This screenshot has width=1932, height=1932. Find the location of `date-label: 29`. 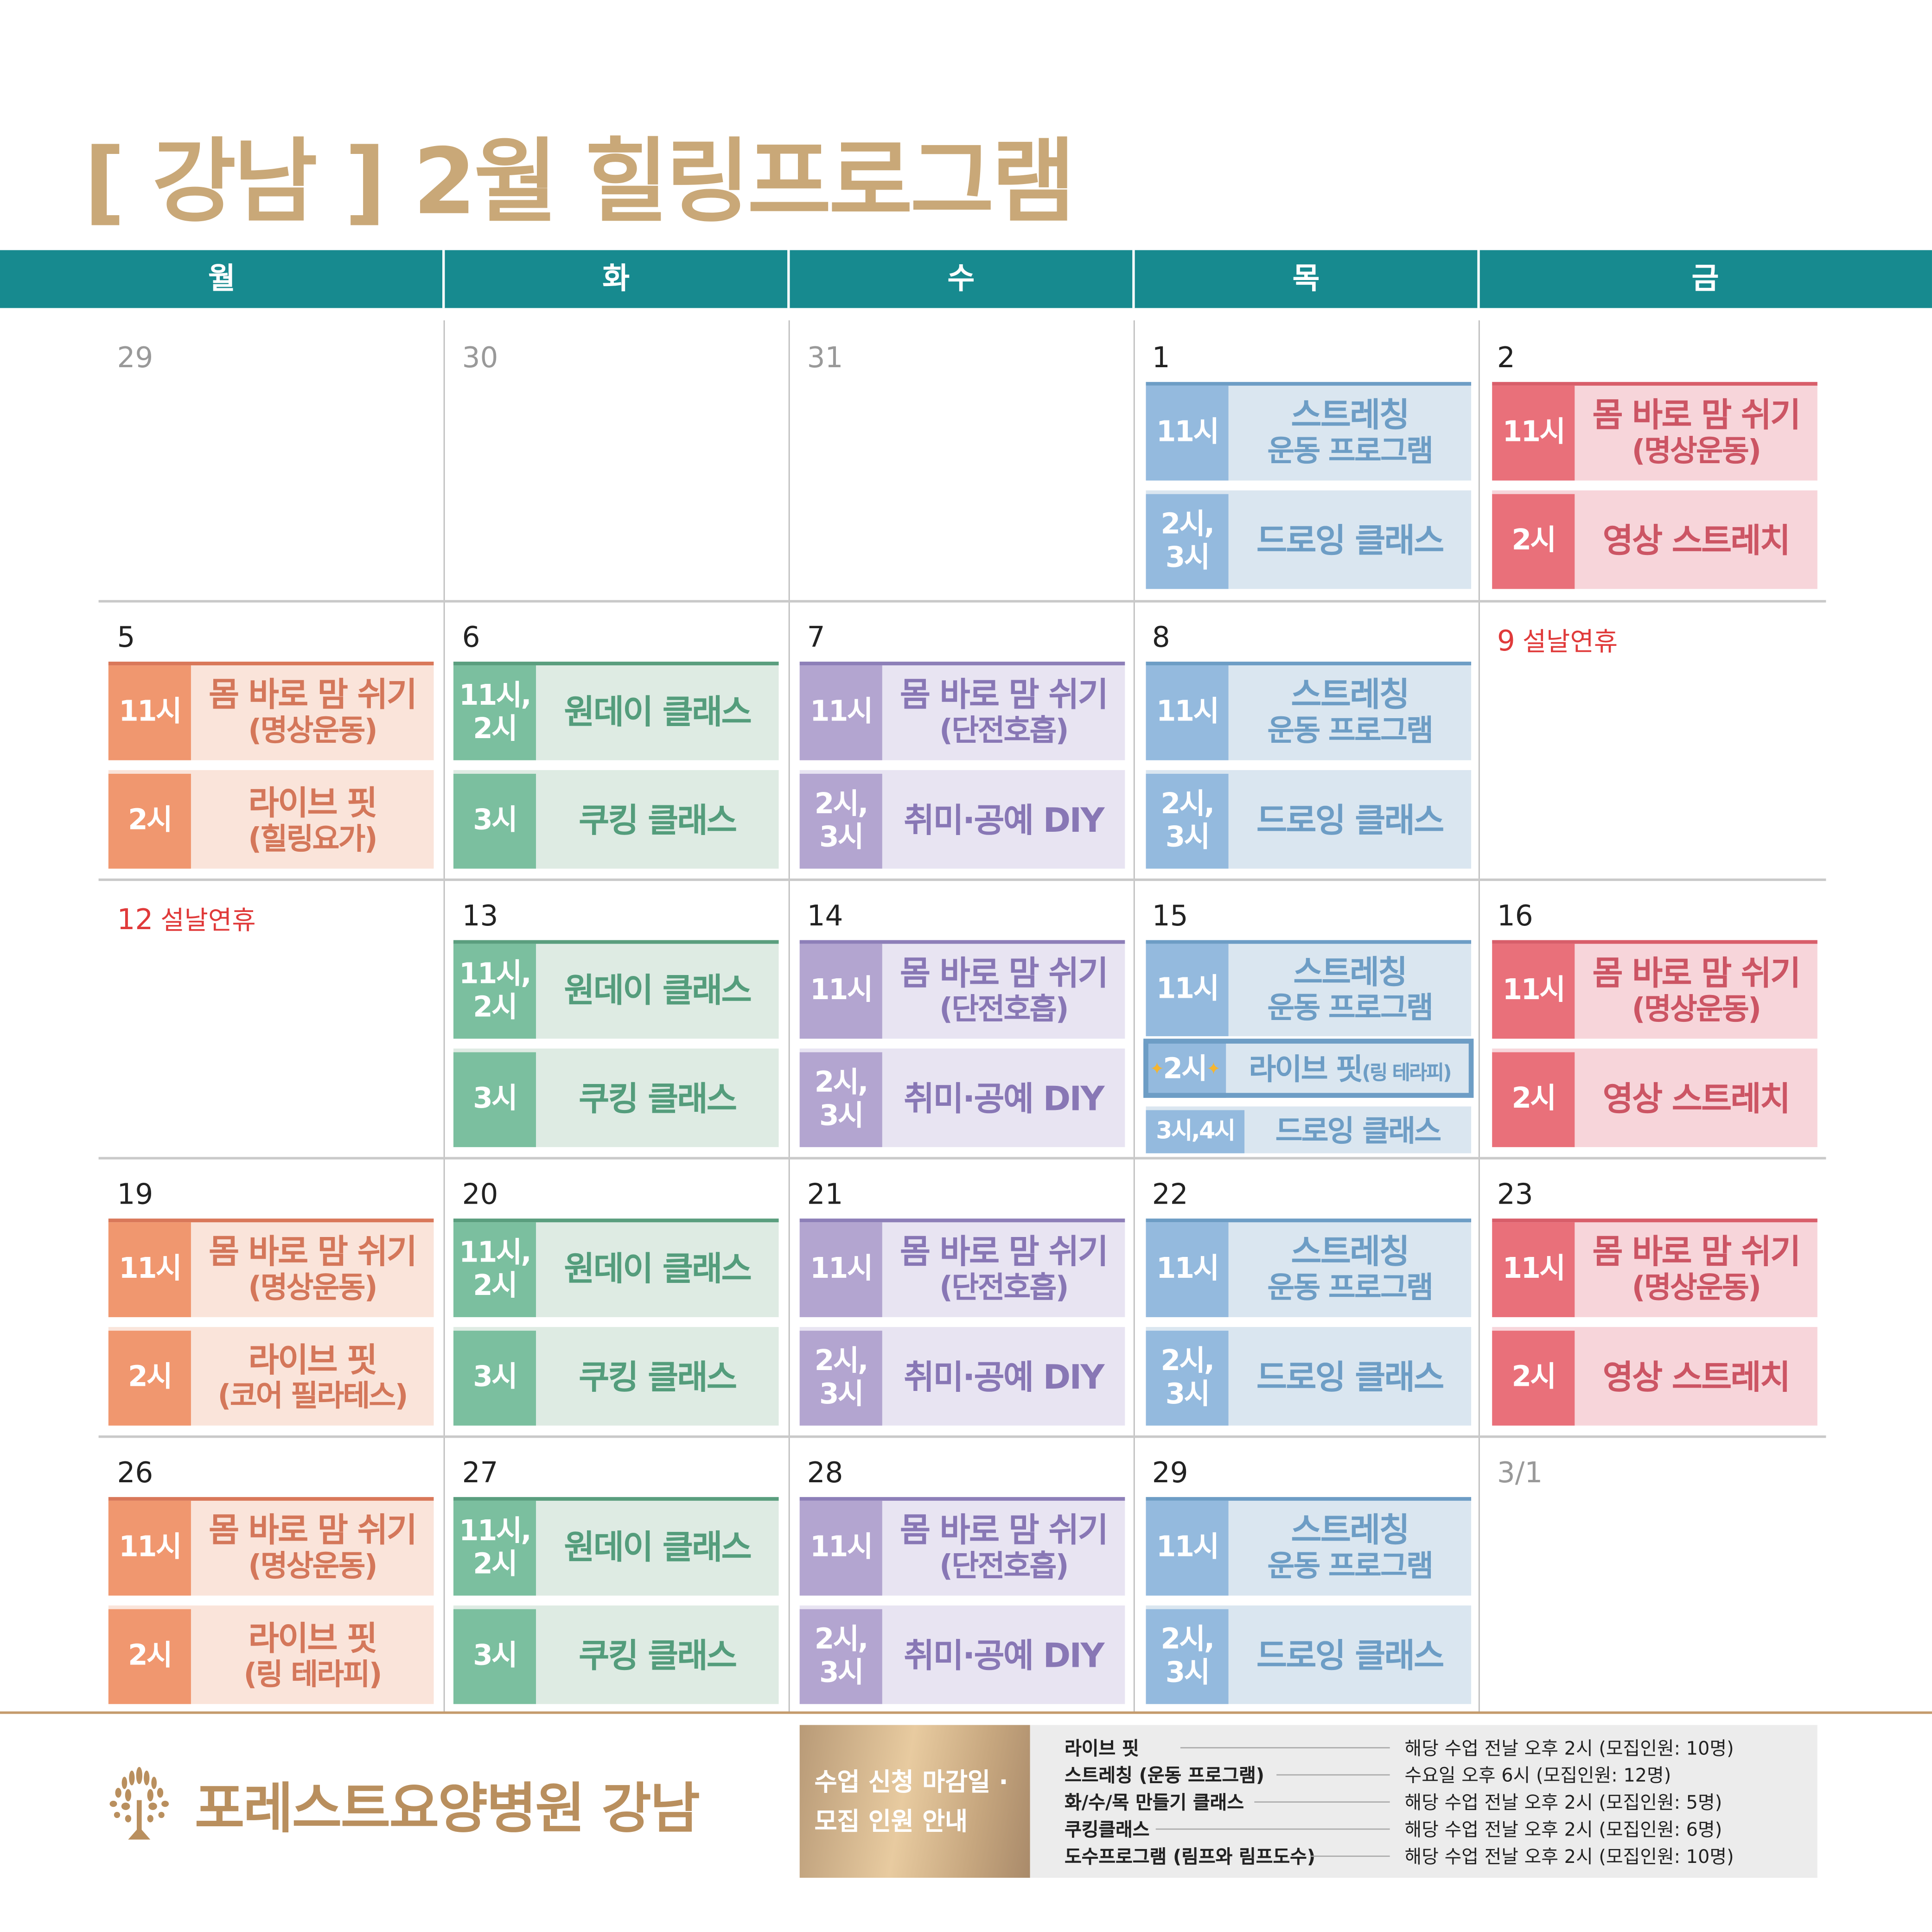

date-label: 29 is located at coordinates (135, 359).